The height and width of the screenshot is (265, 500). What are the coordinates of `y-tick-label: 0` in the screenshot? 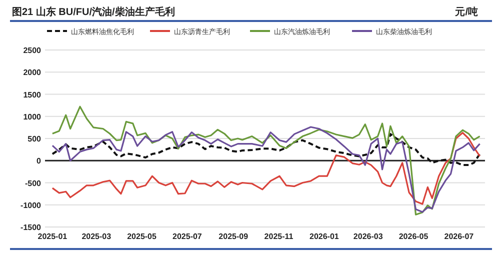 It's located at (39, 161).